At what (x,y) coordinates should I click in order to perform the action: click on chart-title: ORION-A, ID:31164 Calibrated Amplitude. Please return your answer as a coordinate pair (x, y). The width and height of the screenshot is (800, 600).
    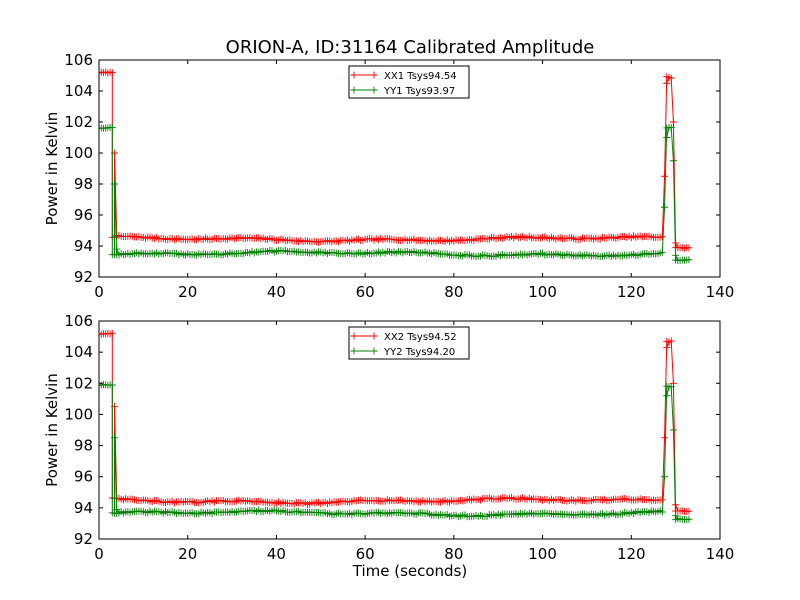
    Looking at the image, I should click on (410, 47).